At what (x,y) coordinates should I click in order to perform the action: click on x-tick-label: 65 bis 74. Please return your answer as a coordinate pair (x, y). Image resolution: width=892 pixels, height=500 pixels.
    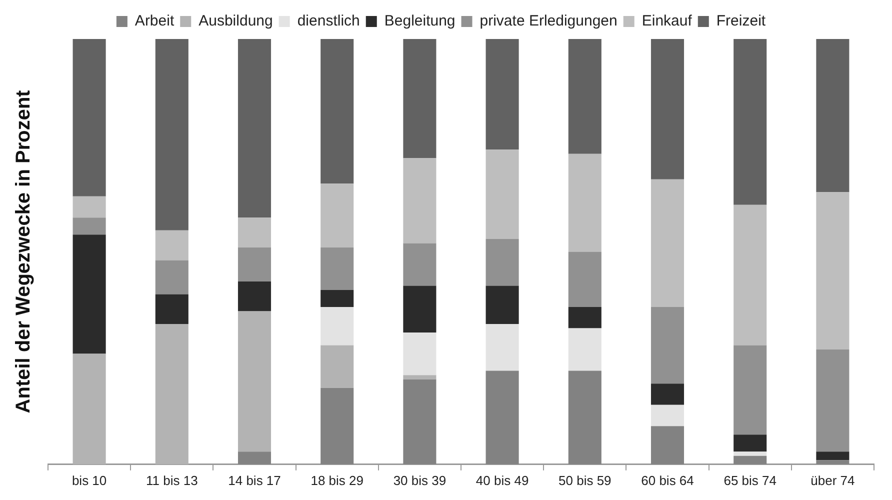
    Looking at the image, I should click on (750, 480).